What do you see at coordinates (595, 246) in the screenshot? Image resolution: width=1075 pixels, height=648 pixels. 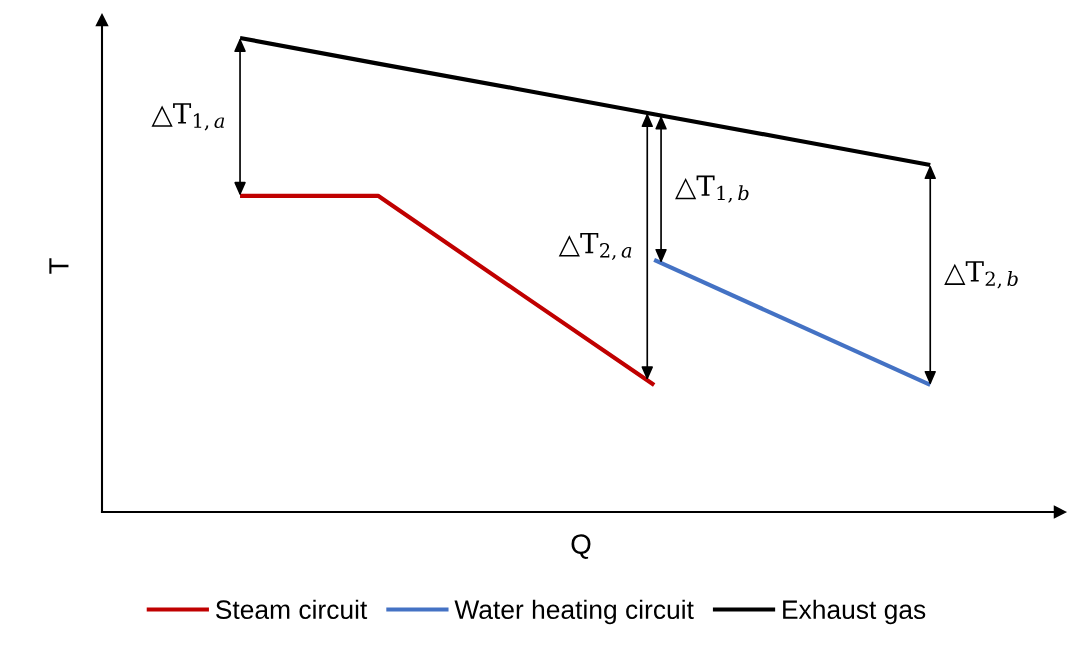 I see `annotation: △T$_{2,a}$` at bounding box center [595, 246].